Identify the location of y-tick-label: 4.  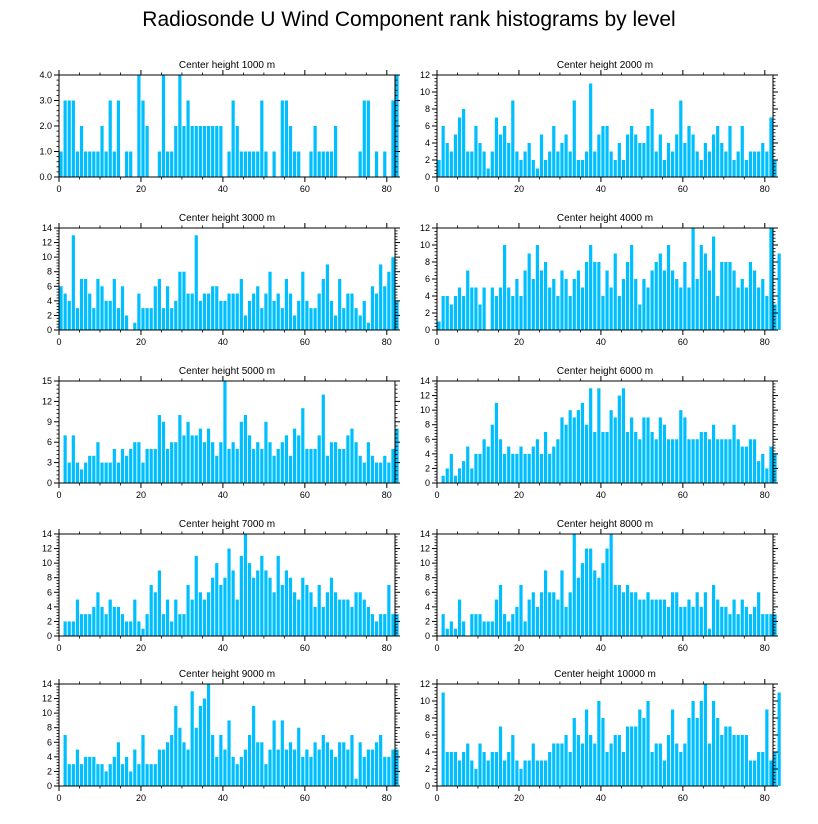
(49, 607).